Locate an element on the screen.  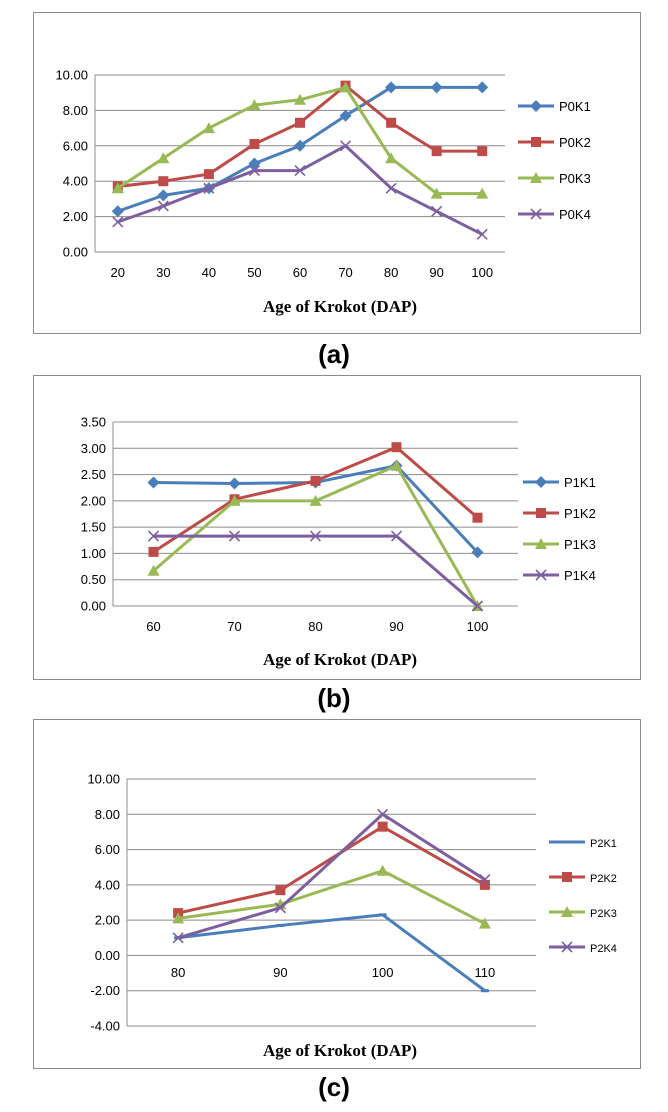
legend-label: P1K3 is located at coordinates (580, 544).